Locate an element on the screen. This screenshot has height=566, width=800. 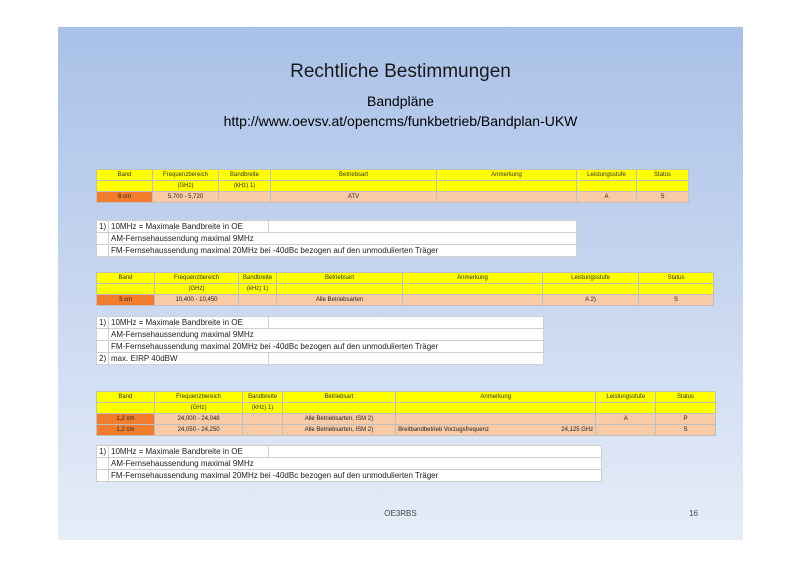
subtitle: Bandpläne is located at coordinates (400, 101).